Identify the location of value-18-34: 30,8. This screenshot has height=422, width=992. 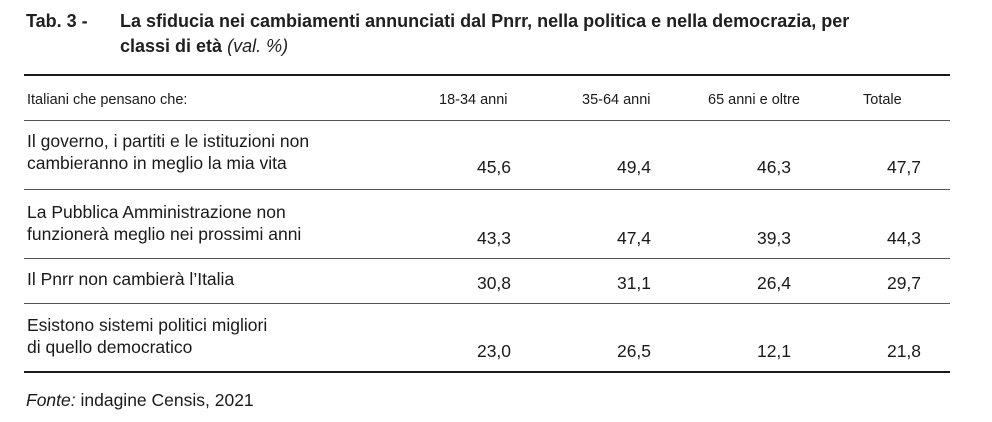
(494, 283).